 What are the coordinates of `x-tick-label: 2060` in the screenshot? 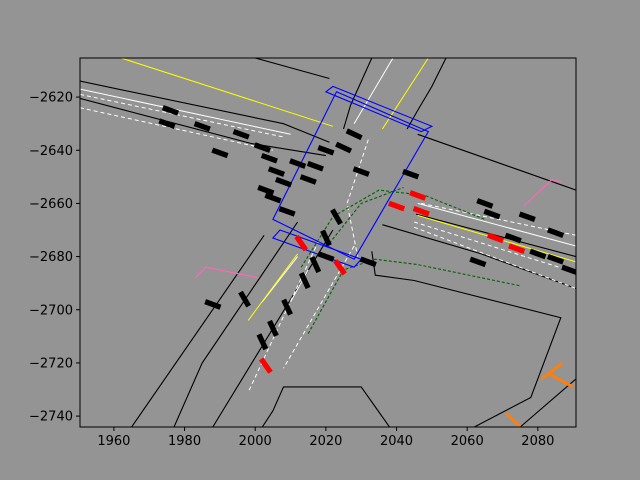 It's located at (467, 441).